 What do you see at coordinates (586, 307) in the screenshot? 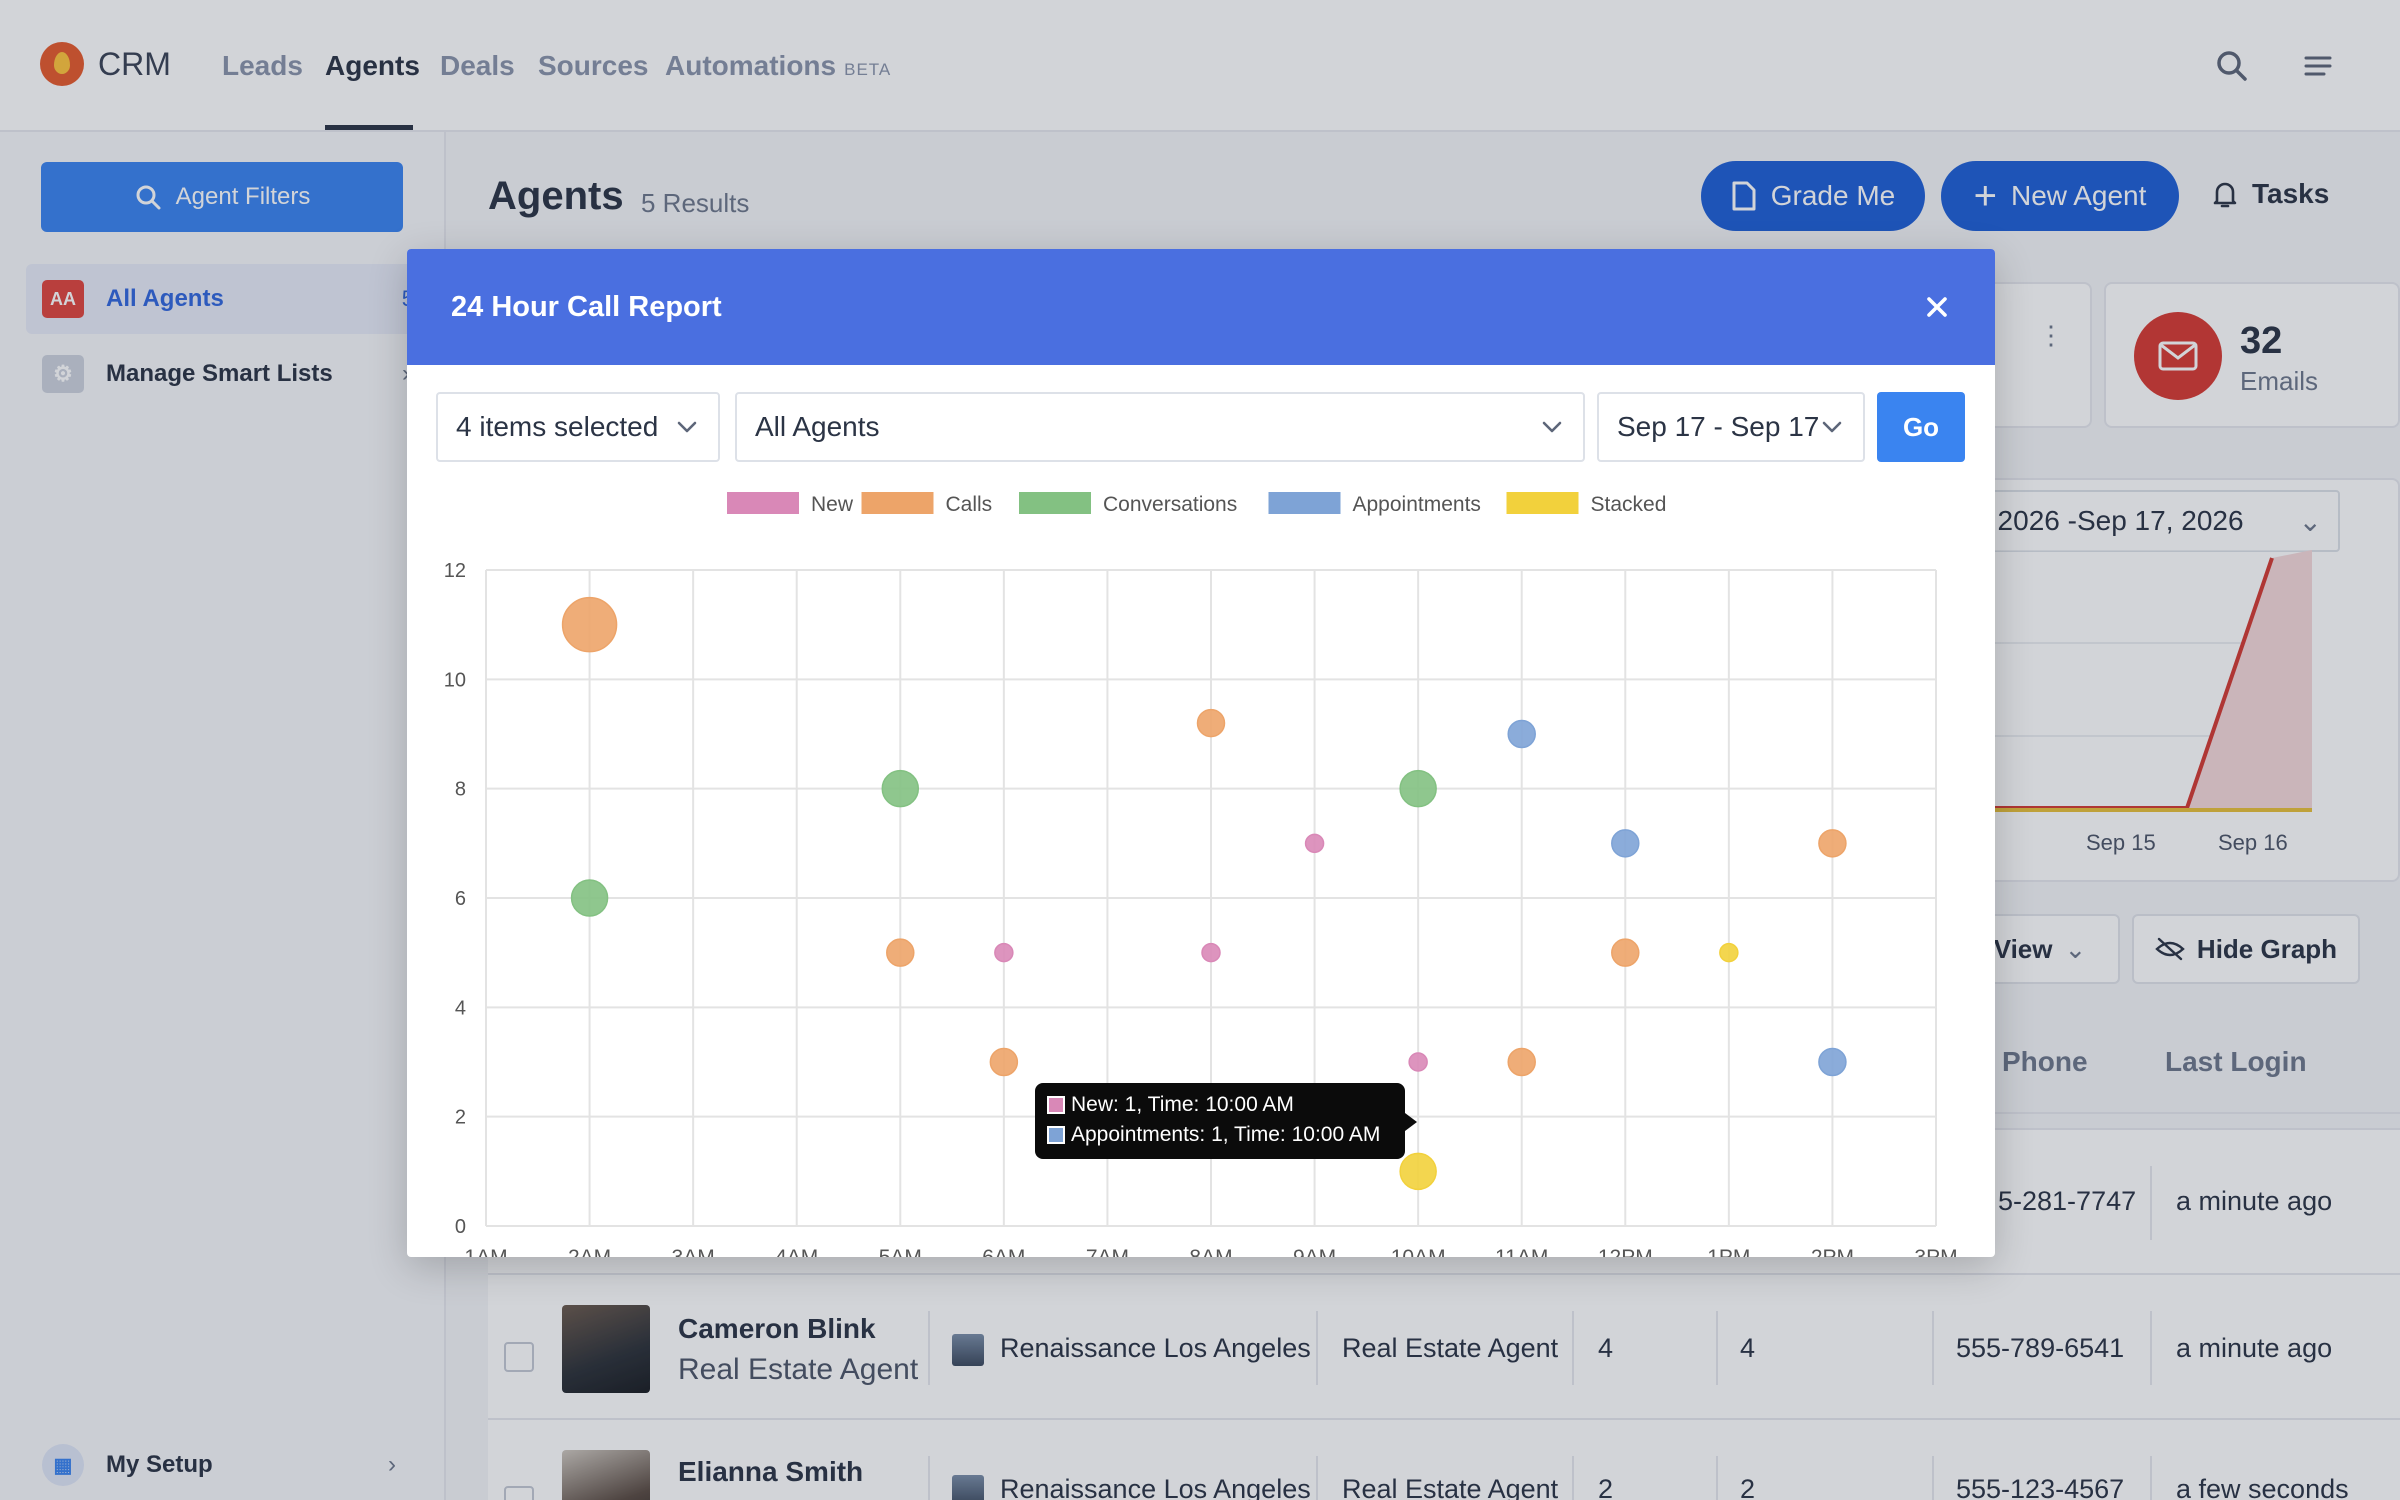
I see `modal-title: 24 Hour Call Report` at bounding box center [586, 307].